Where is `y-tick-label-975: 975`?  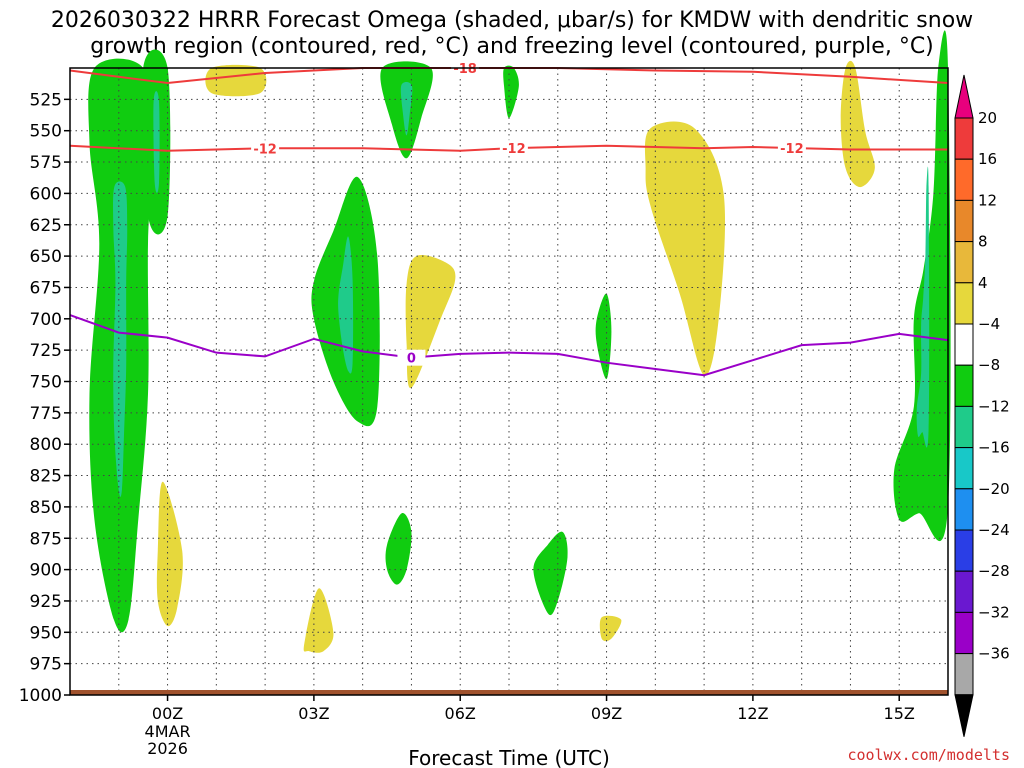 y-tick-label-975: 975 is located at coordinates (46, 665).